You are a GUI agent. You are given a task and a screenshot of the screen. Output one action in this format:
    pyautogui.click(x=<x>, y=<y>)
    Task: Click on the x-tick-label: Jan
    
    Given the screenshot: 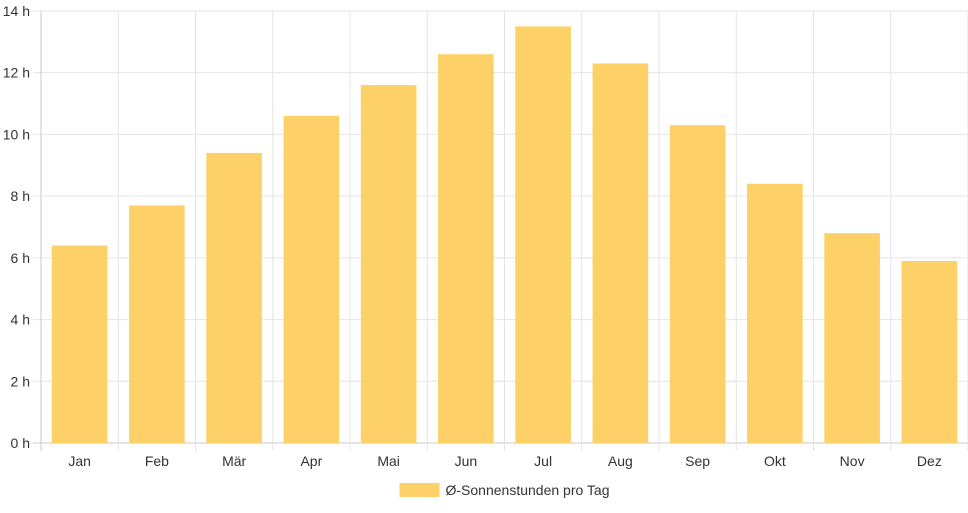 What is the action you would take?
    pyautogui.click(x=79, y=461)
    